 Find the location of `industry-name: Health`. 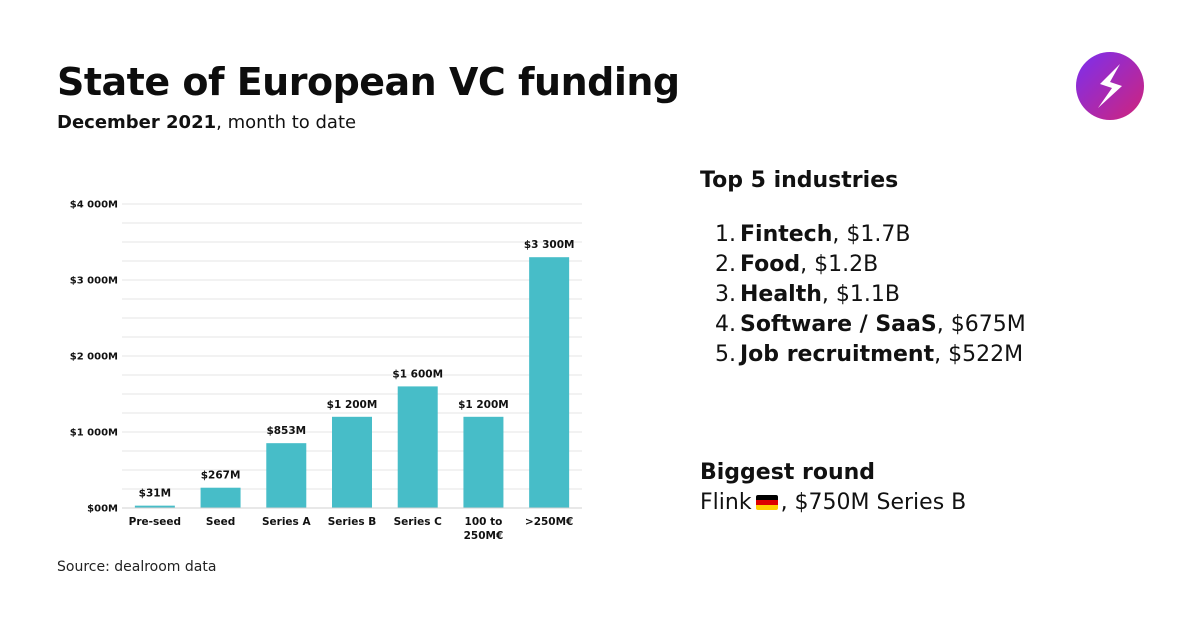

industry-name: Health is located at coordinates (781, 294).